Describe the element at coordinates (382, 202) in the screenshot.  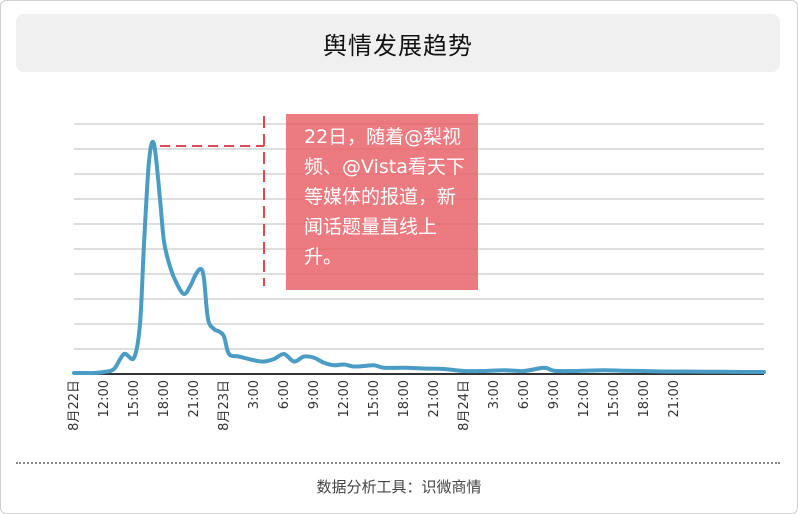
I see `annotation-box: 22日，随着@梨视频、@Vista看天下等媒体的报道，新闻话题量直线上升。` at that location.